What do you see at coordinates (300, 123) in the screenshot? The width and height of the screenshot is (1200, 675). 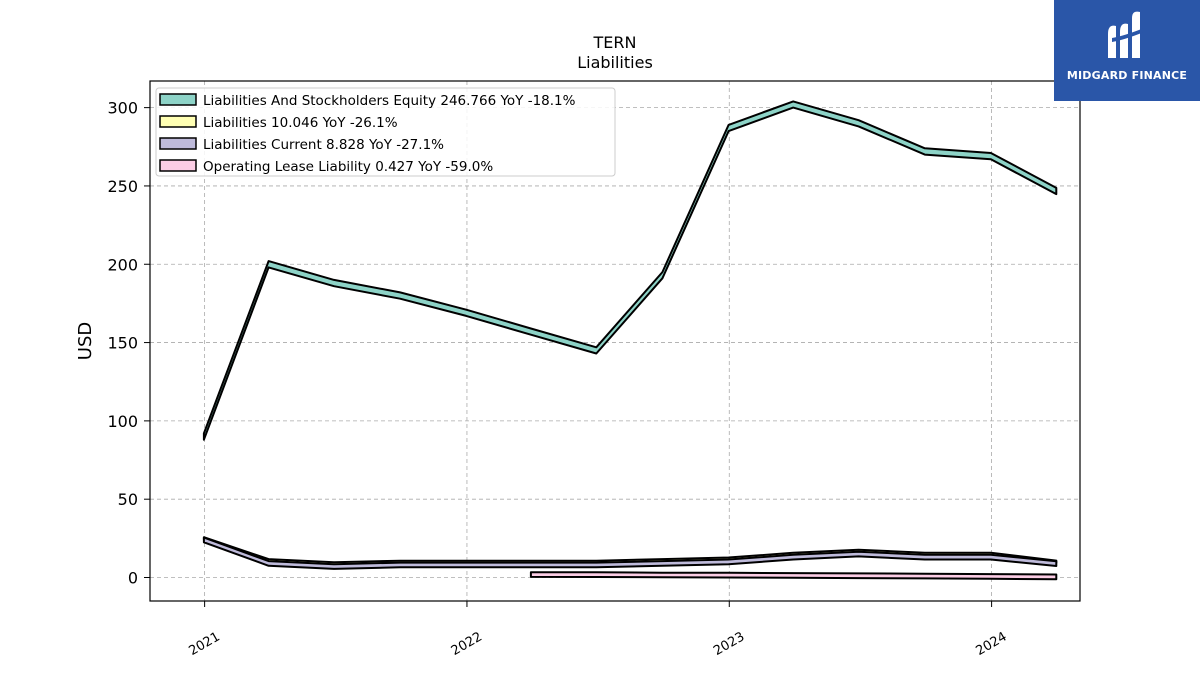 I see `legend-label: Liabilities 10.046 YoY -26.1%` at bounding box center [300, 123].